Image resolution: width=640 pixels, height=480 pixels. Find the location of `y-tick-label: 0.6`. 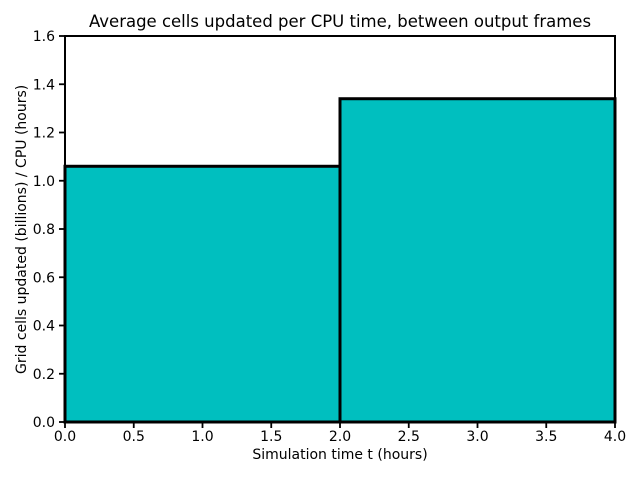

y-tick-label: 0.6 is located at coordinates (44, 278).